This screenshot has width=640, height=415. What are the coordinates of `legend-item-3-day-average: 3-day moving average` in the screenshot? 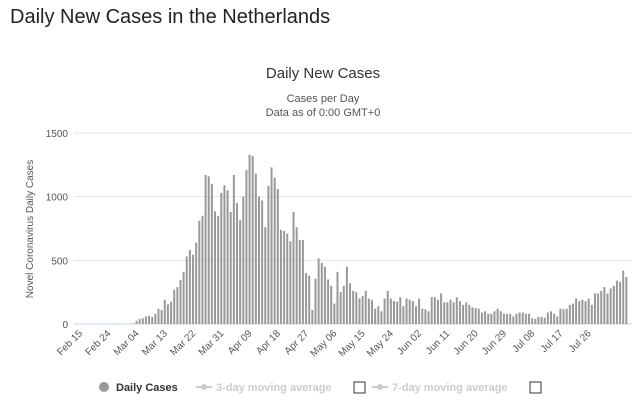 It's located at (264, 388).